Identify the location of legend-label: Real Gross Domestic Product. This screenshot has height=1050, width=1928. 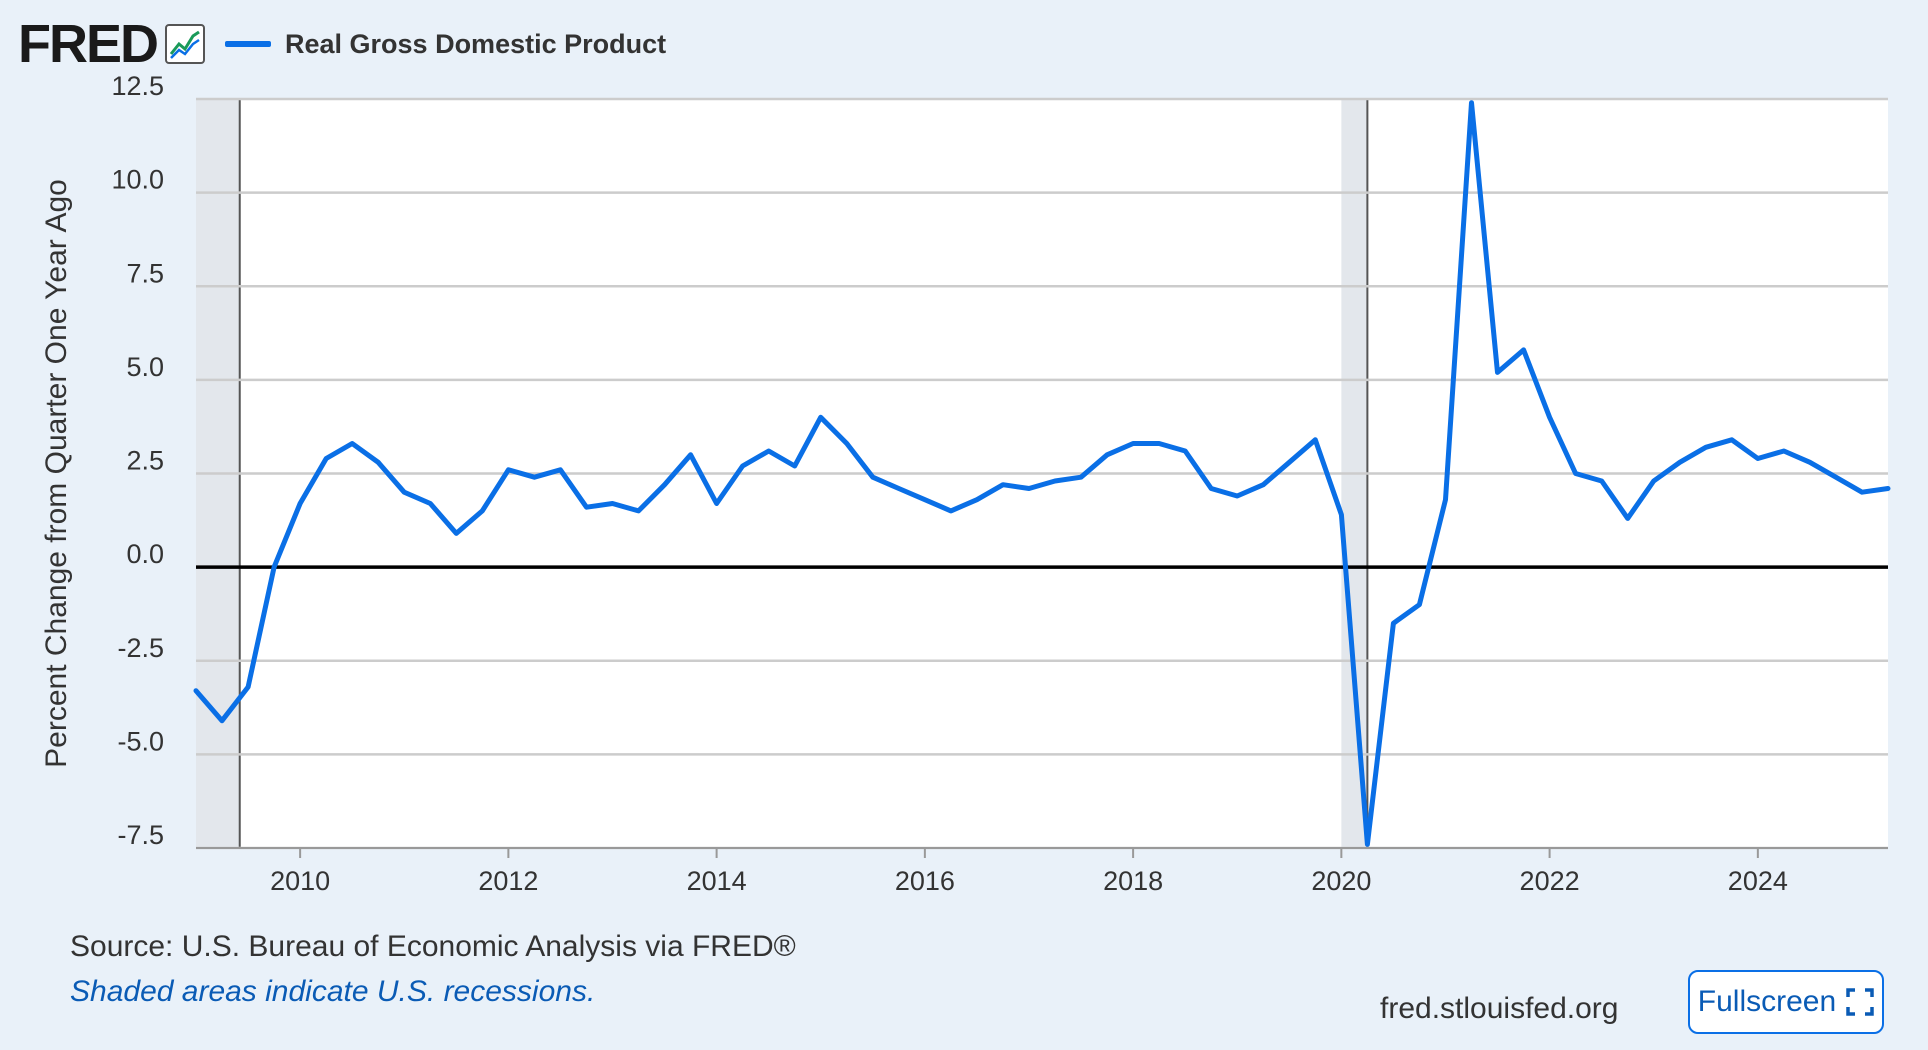
(476, 43).